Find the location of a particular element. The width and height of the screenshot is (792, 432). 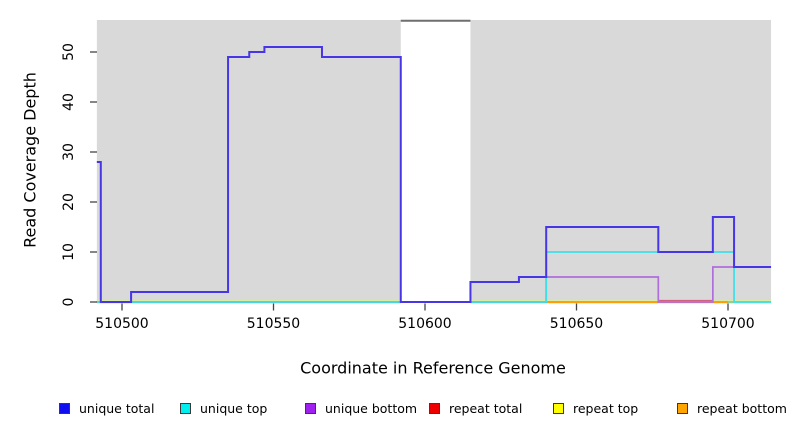

legend-label: repeat total is located at coordinates (486, 408).